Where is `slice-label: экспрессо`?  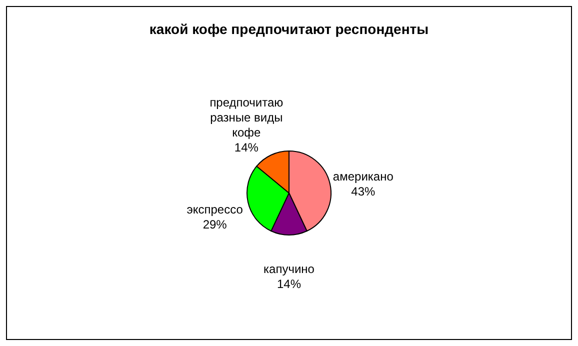 slice-label: экспрессо is located at coordinates (215, 209).